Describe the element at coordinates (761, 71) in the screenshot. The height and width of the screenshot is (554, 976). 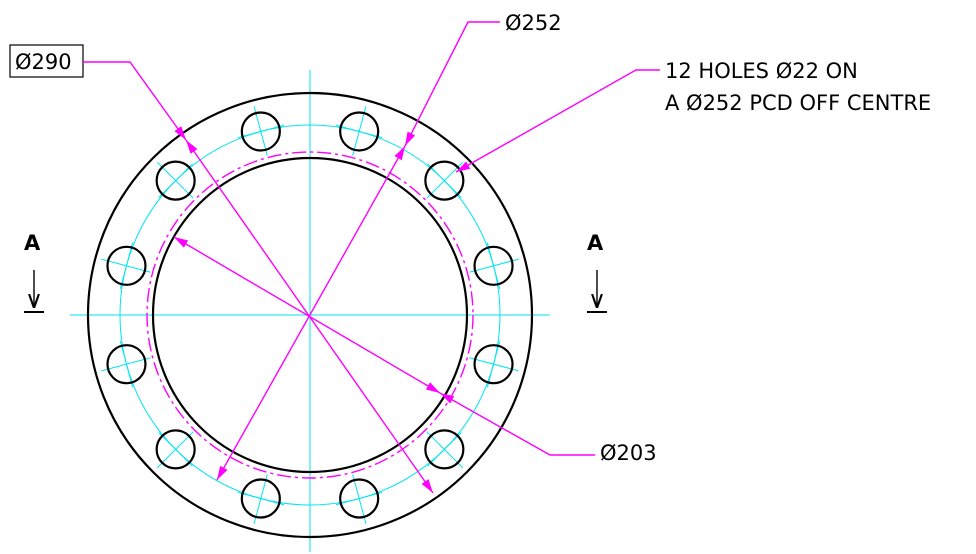
I see `note: 12 HOLES Ø22 ON` at that location.